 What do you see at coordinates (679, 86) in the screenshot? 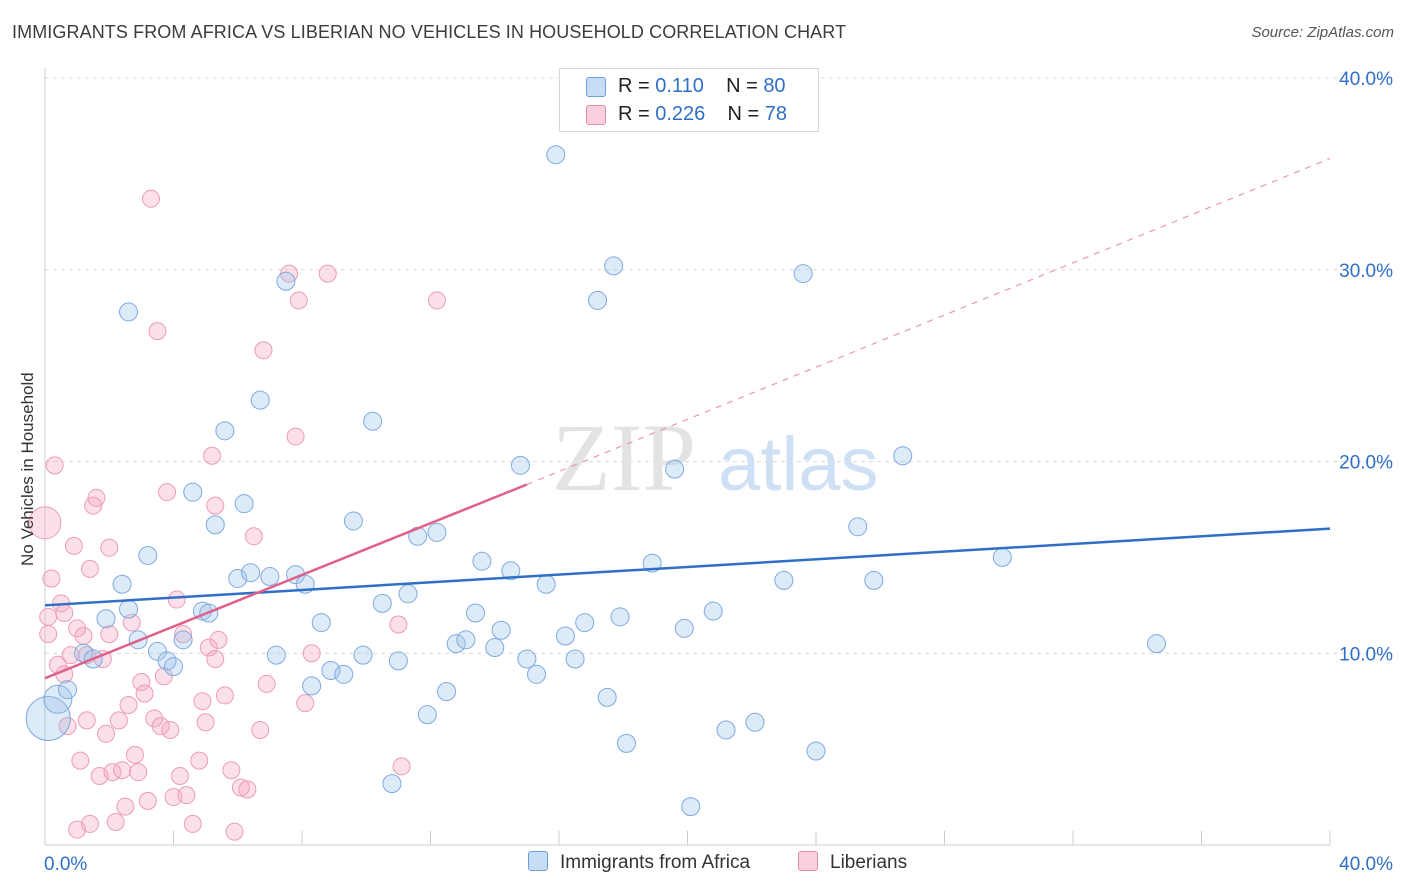
I see `legend-r-value-africa: 0.110` at bounding box center [679, 86].